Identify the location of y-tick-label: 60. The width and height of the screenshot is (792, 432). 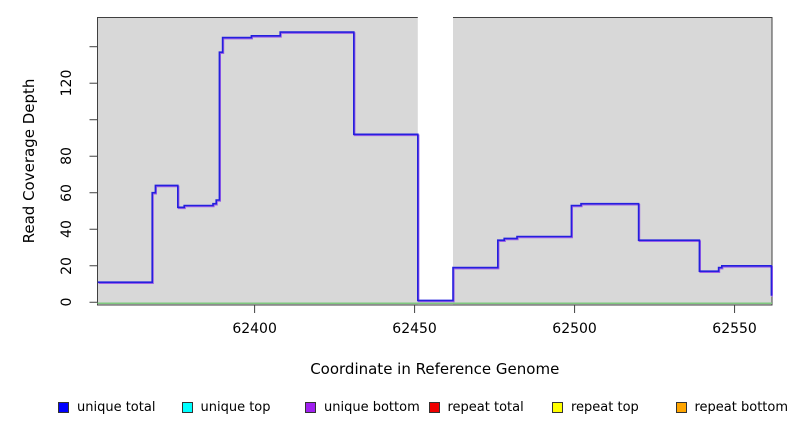
(67, 192).